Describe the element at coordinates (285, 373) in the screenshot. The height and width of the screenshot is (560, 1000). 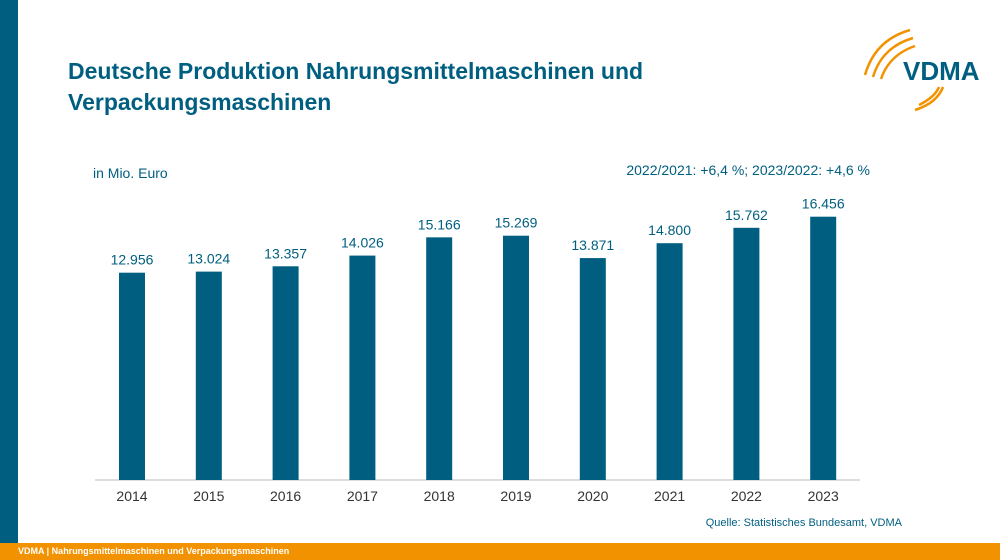
I see `bar-2016` at that location.